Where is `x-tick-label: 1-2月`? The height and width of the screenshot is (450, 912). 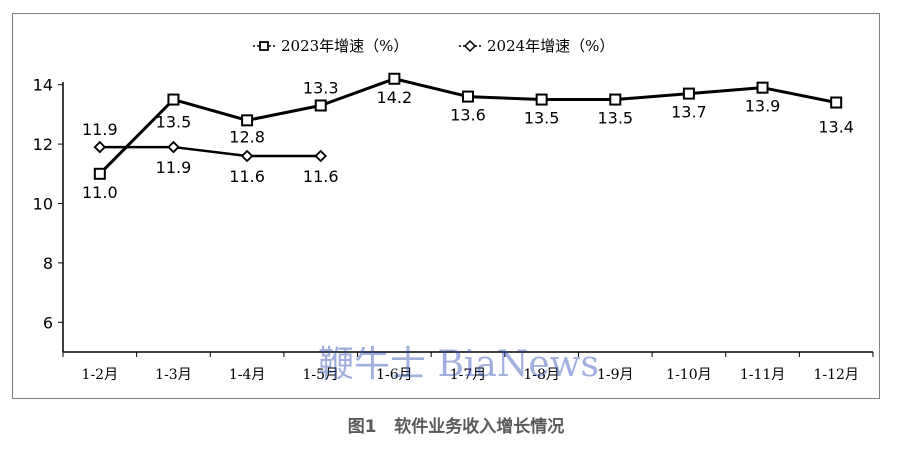
x-tick-label: 1-2月 is located at coordinates (100, 375).